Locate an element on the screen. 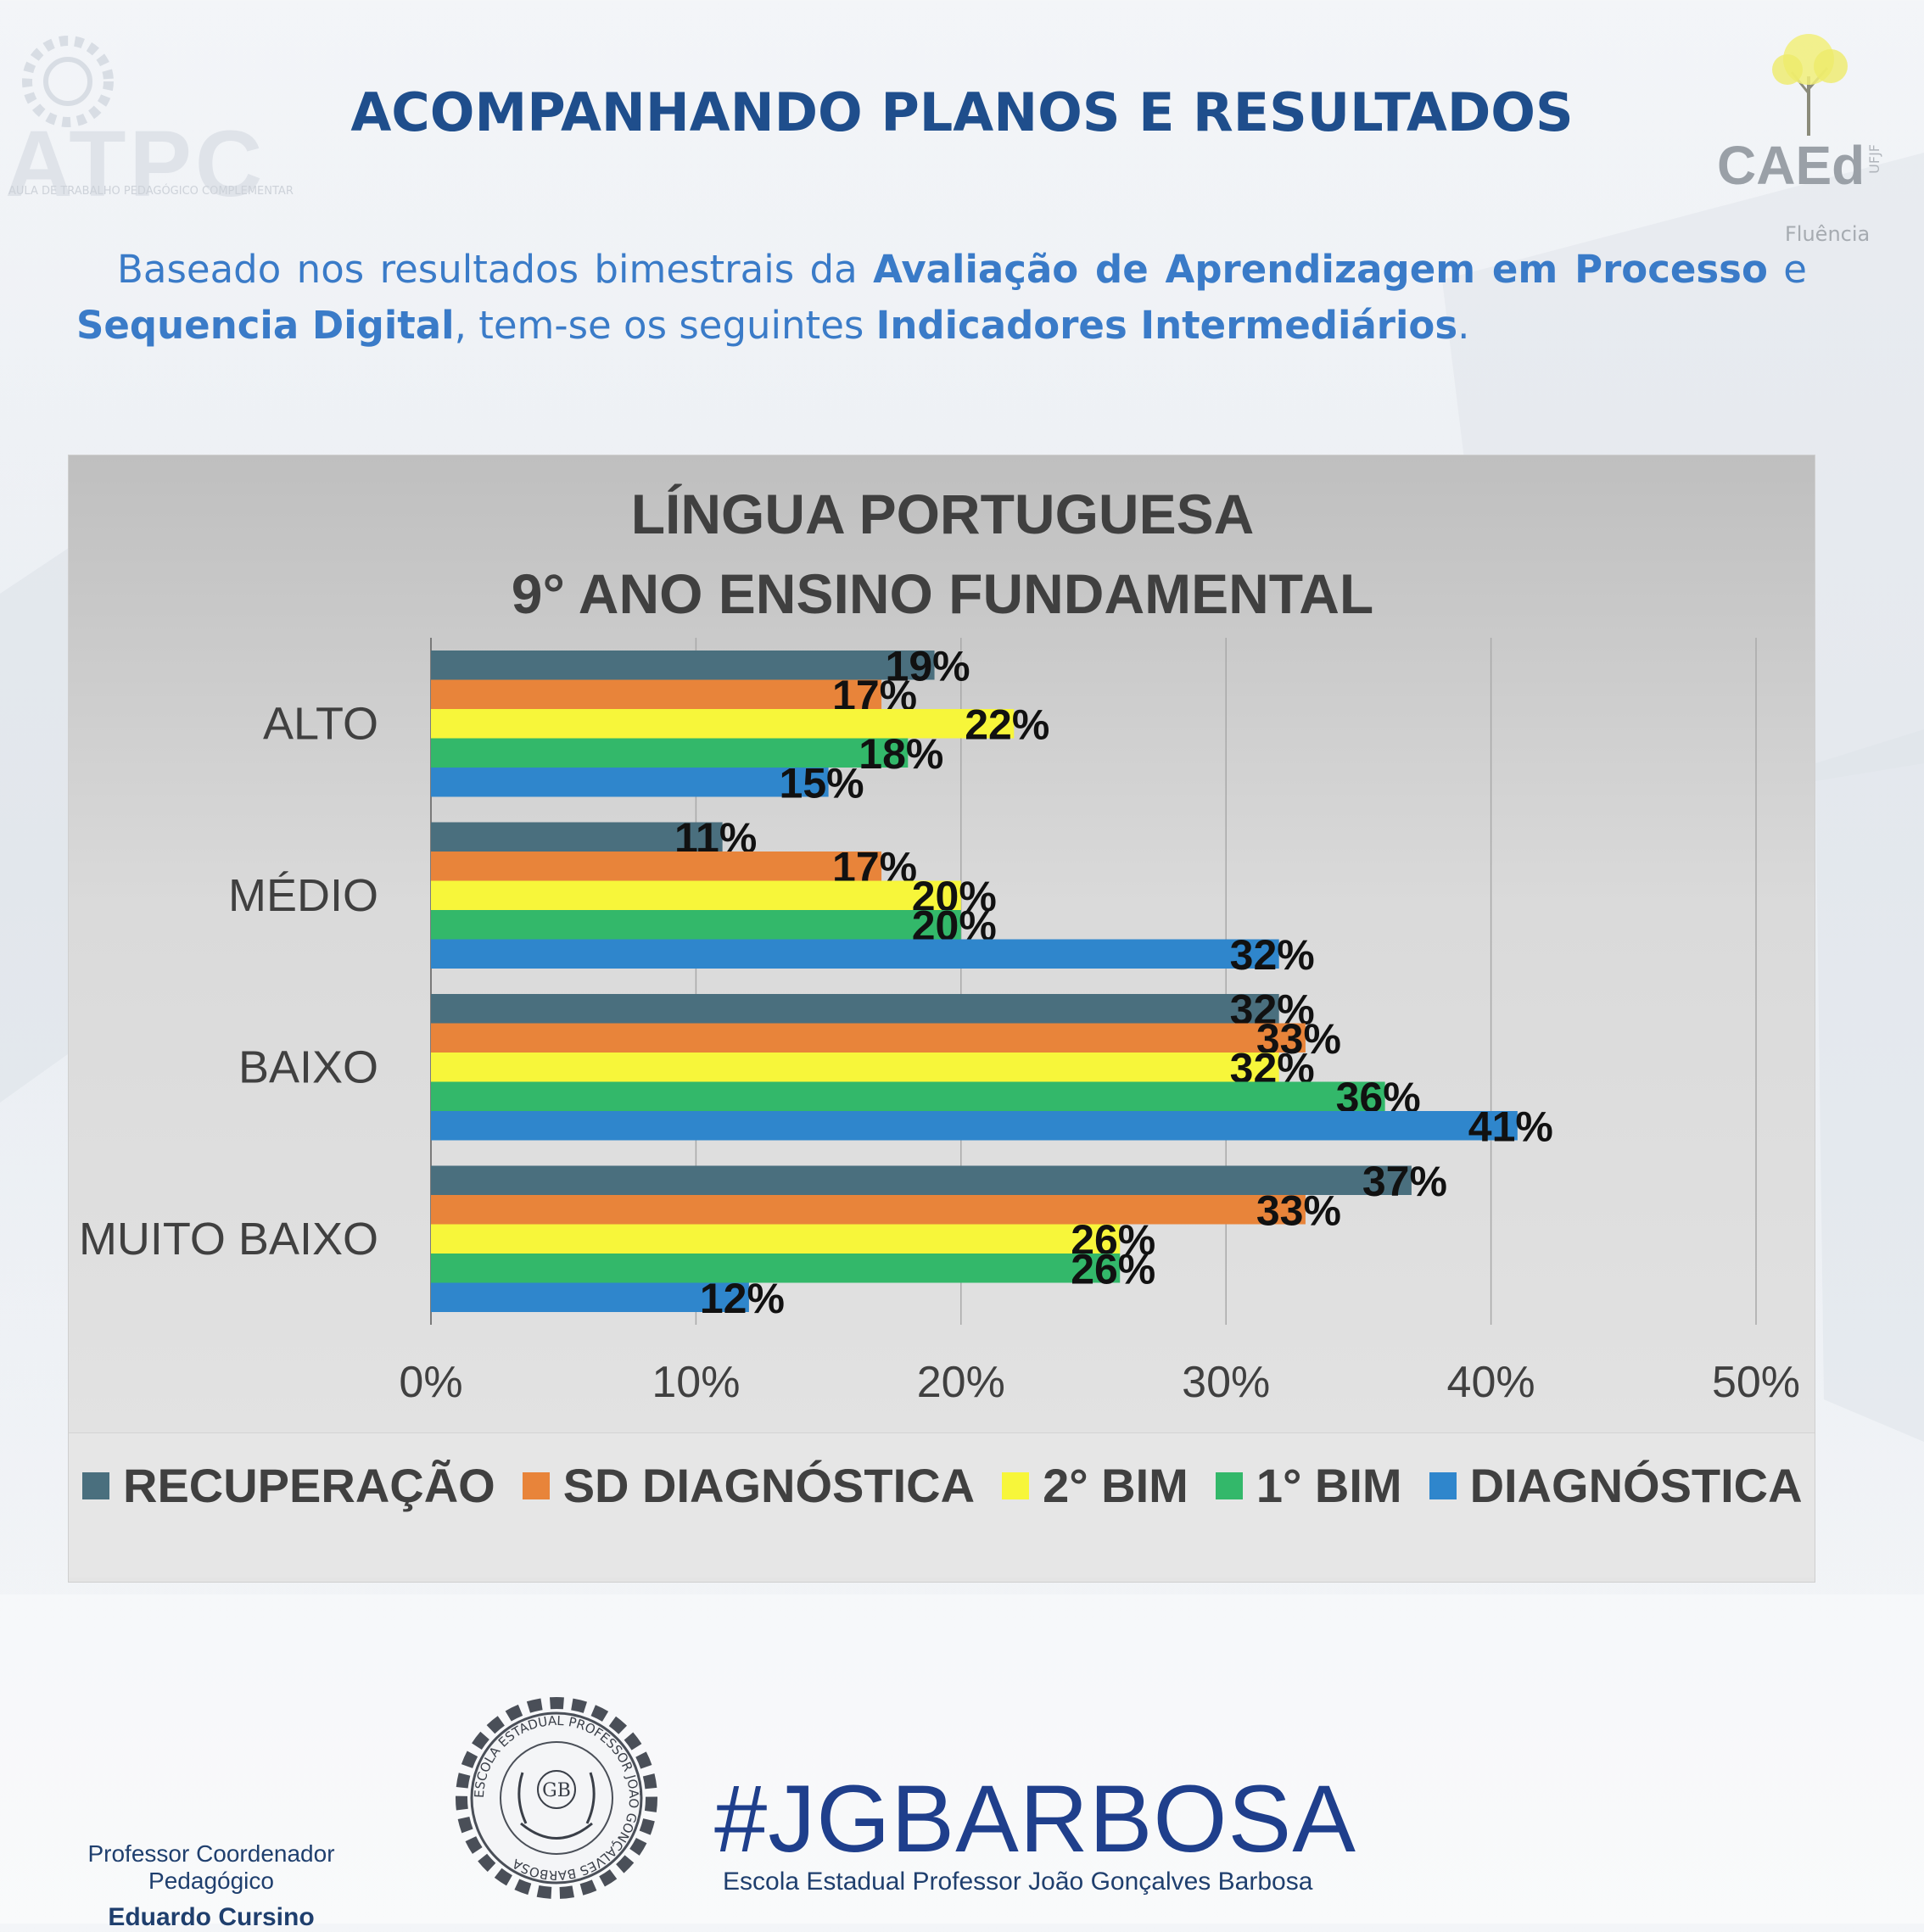 The image size is (1924, 1932). intro-text-4: . is located at coordinates (1463, 326).